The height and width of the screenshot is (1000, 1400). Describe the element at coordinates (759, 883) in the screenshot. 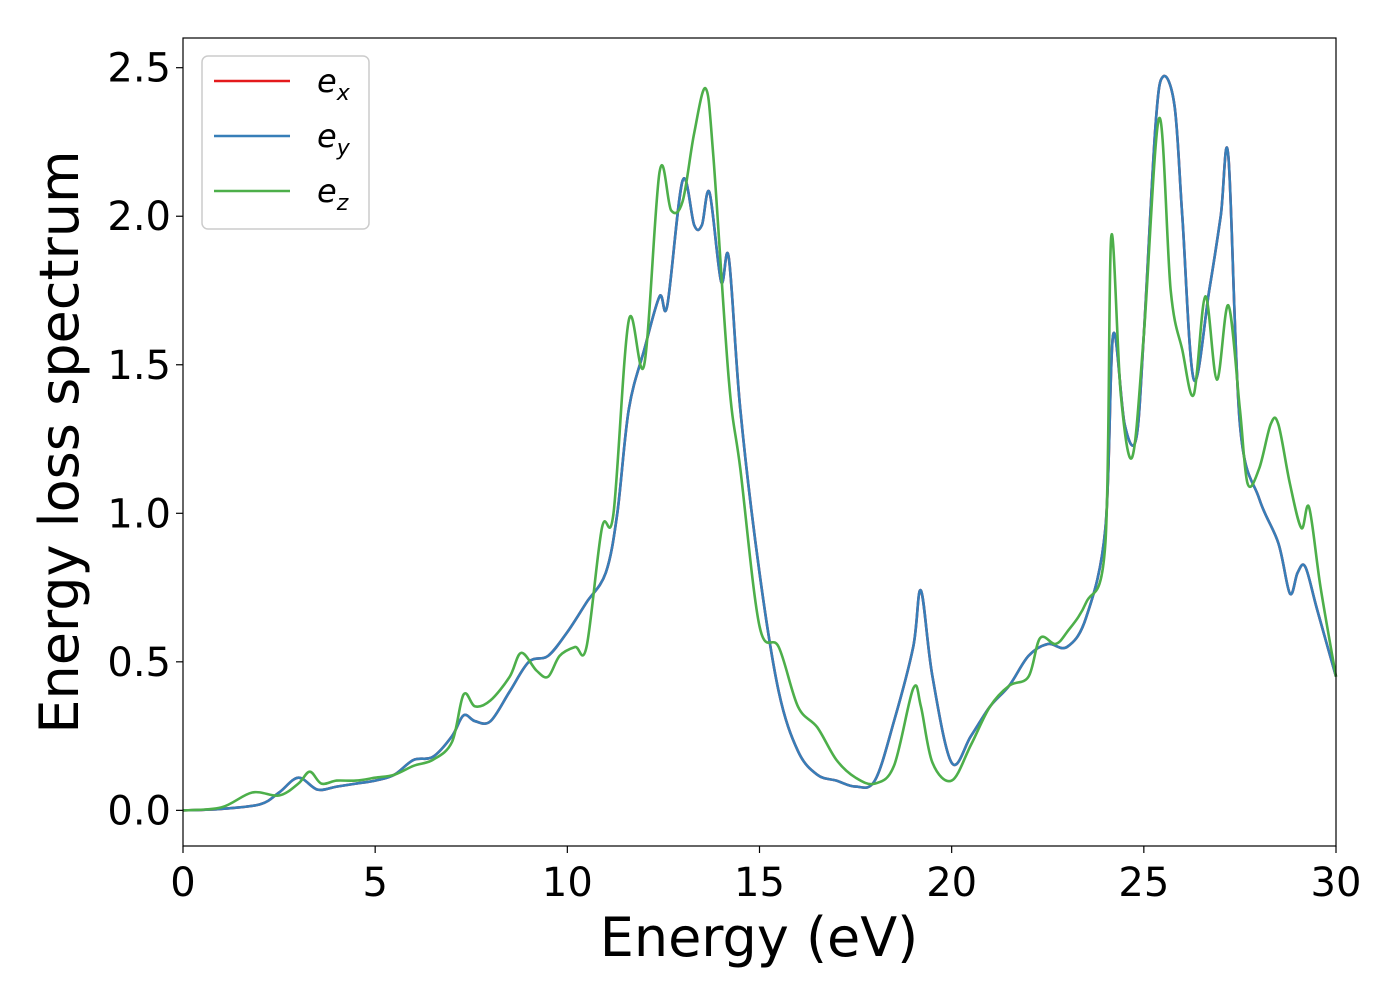

I see `x-tick-label: 15` at that location.